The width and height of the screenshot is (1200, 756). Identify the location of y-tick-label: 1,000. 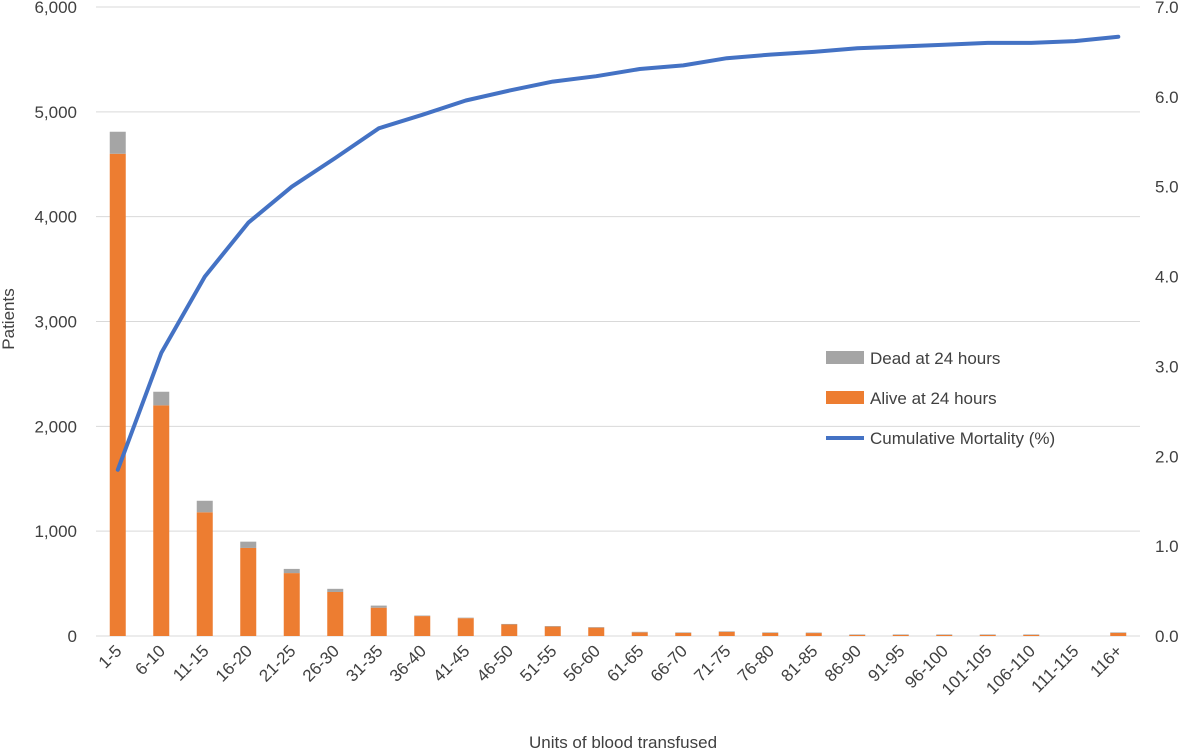
(55, 531).